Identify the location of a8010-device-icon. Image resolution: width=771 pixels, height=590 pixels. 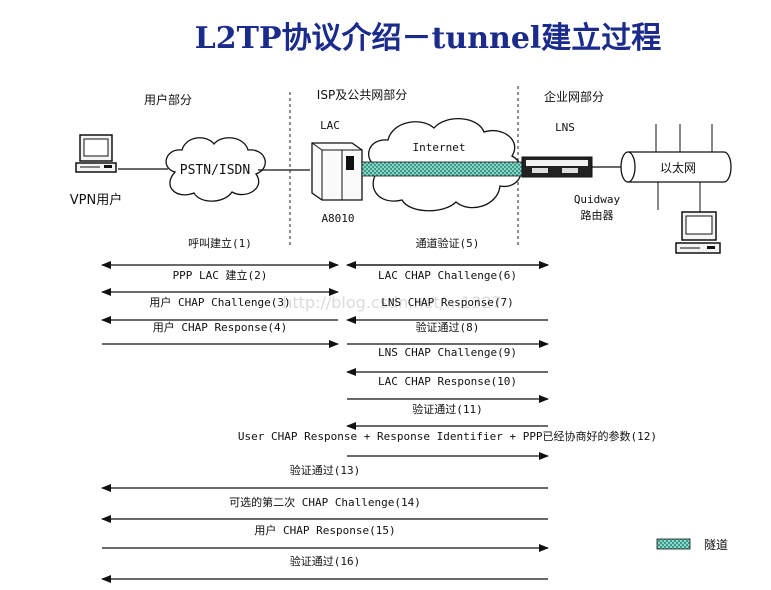
(337, 171).